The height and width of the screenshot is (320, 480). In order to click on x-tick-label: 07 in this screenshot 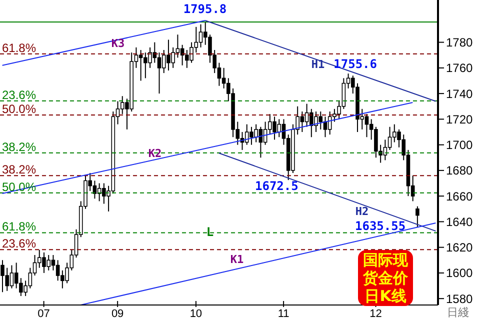, I will do `click(44, 314)`.